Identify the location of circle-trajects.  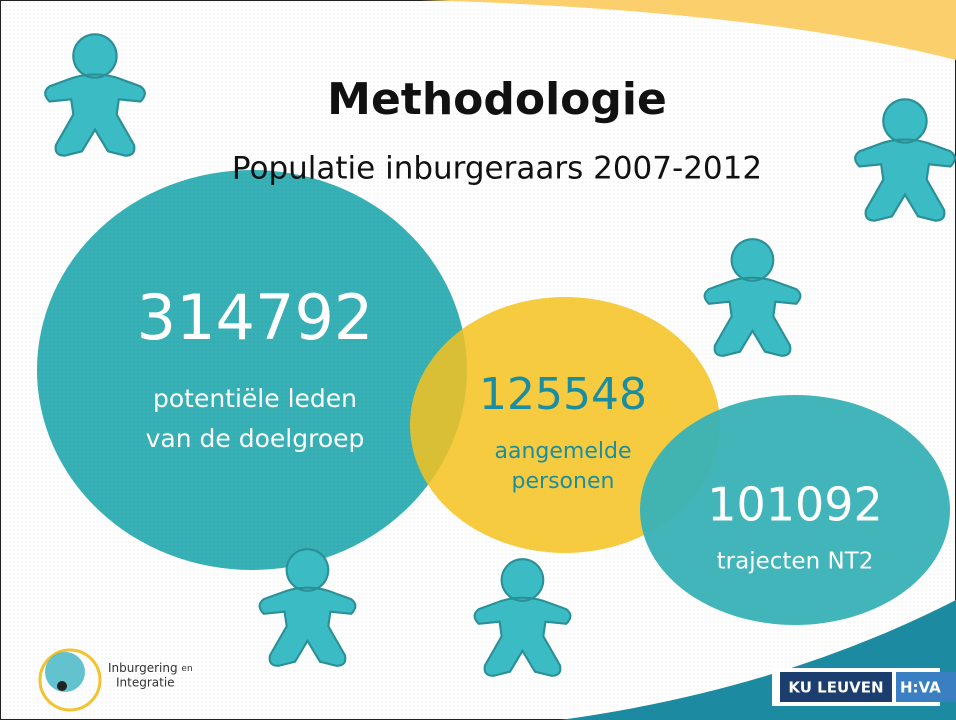
(795, 510).